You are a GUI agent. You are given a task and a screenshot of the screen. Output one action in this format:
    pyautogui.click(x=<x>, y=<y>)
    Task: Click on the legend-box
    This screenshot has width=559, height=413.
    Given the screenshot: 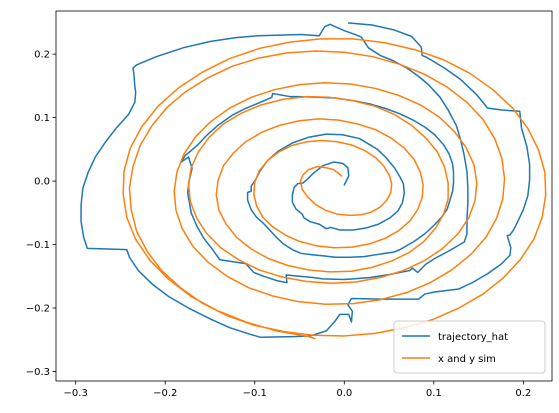 What is the action you would take?
    pyautogui.click(x=469, y=347)
    